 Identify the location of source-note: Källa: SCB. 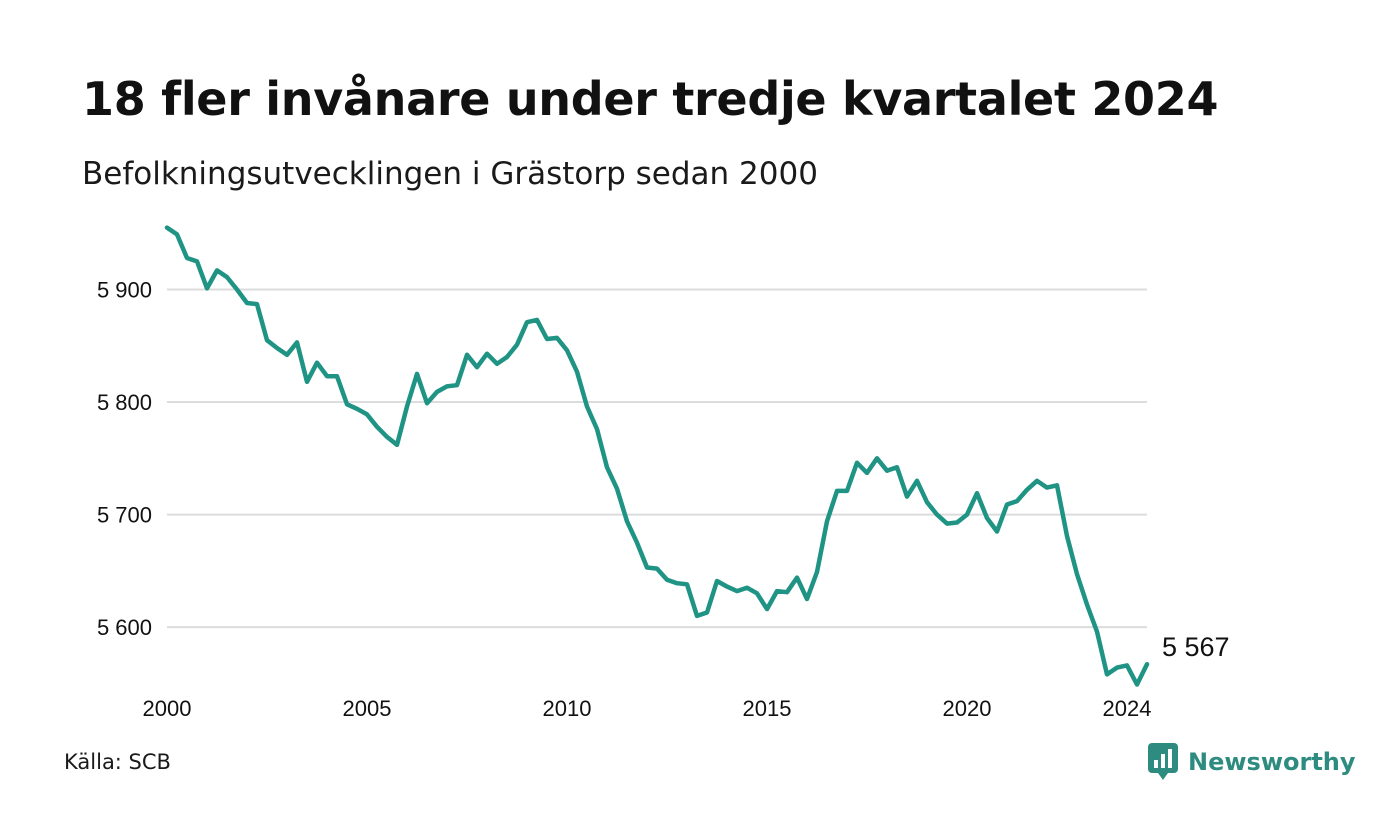
(117, 762).